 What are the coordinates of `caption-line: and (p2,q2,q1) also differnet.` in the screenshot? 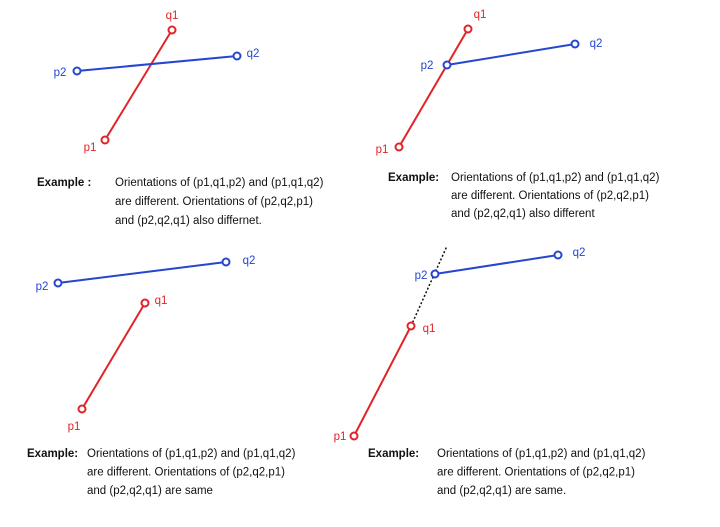 It's located at (188, 221).